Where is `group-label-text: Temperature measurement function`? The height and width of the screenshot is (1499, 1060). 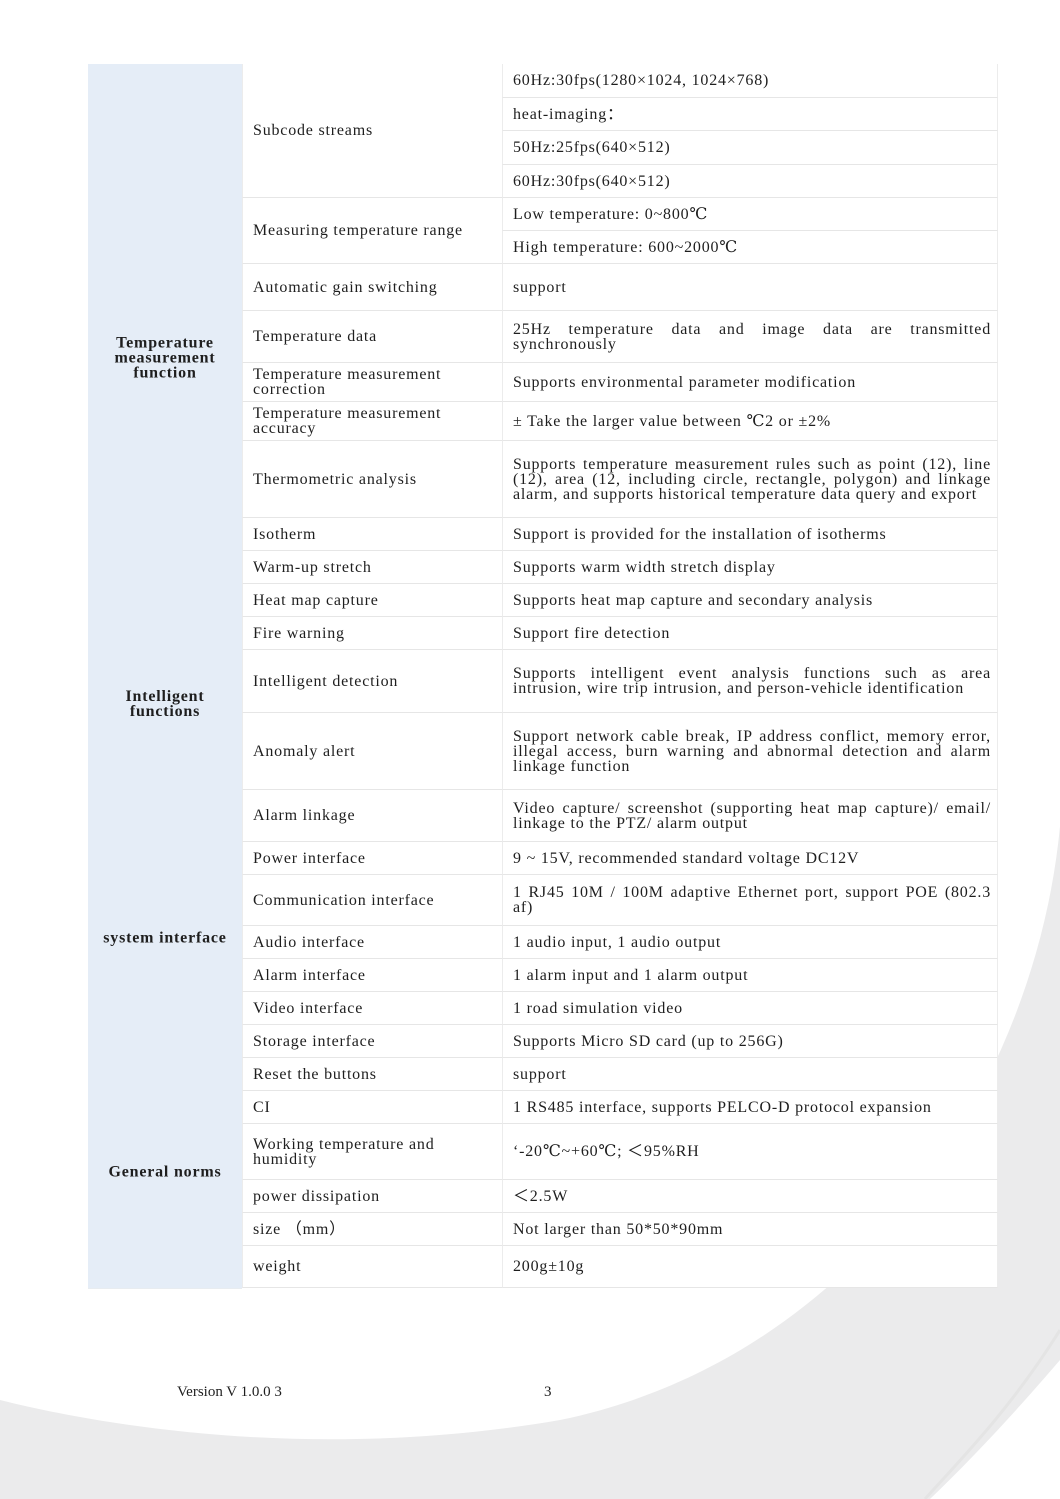 group-label-text: Temperature measurement function is located at coordinates (165, 358).